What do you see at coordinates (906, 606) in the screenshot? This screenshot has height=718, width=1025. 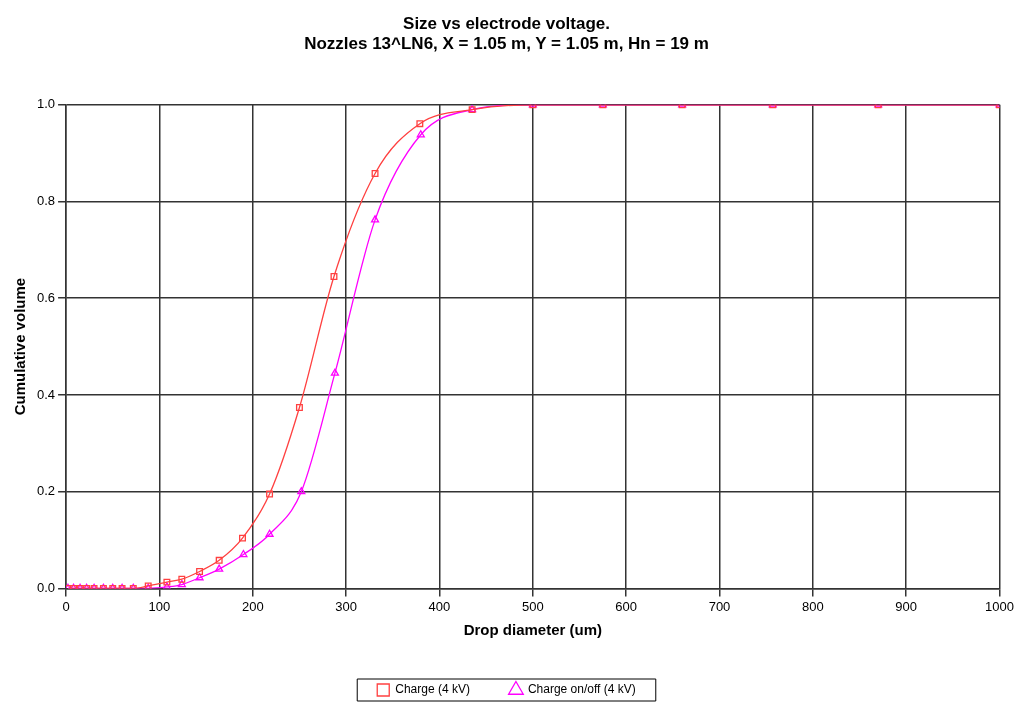 I see `x-tick-label: 900` at bounding box center [906, 606].